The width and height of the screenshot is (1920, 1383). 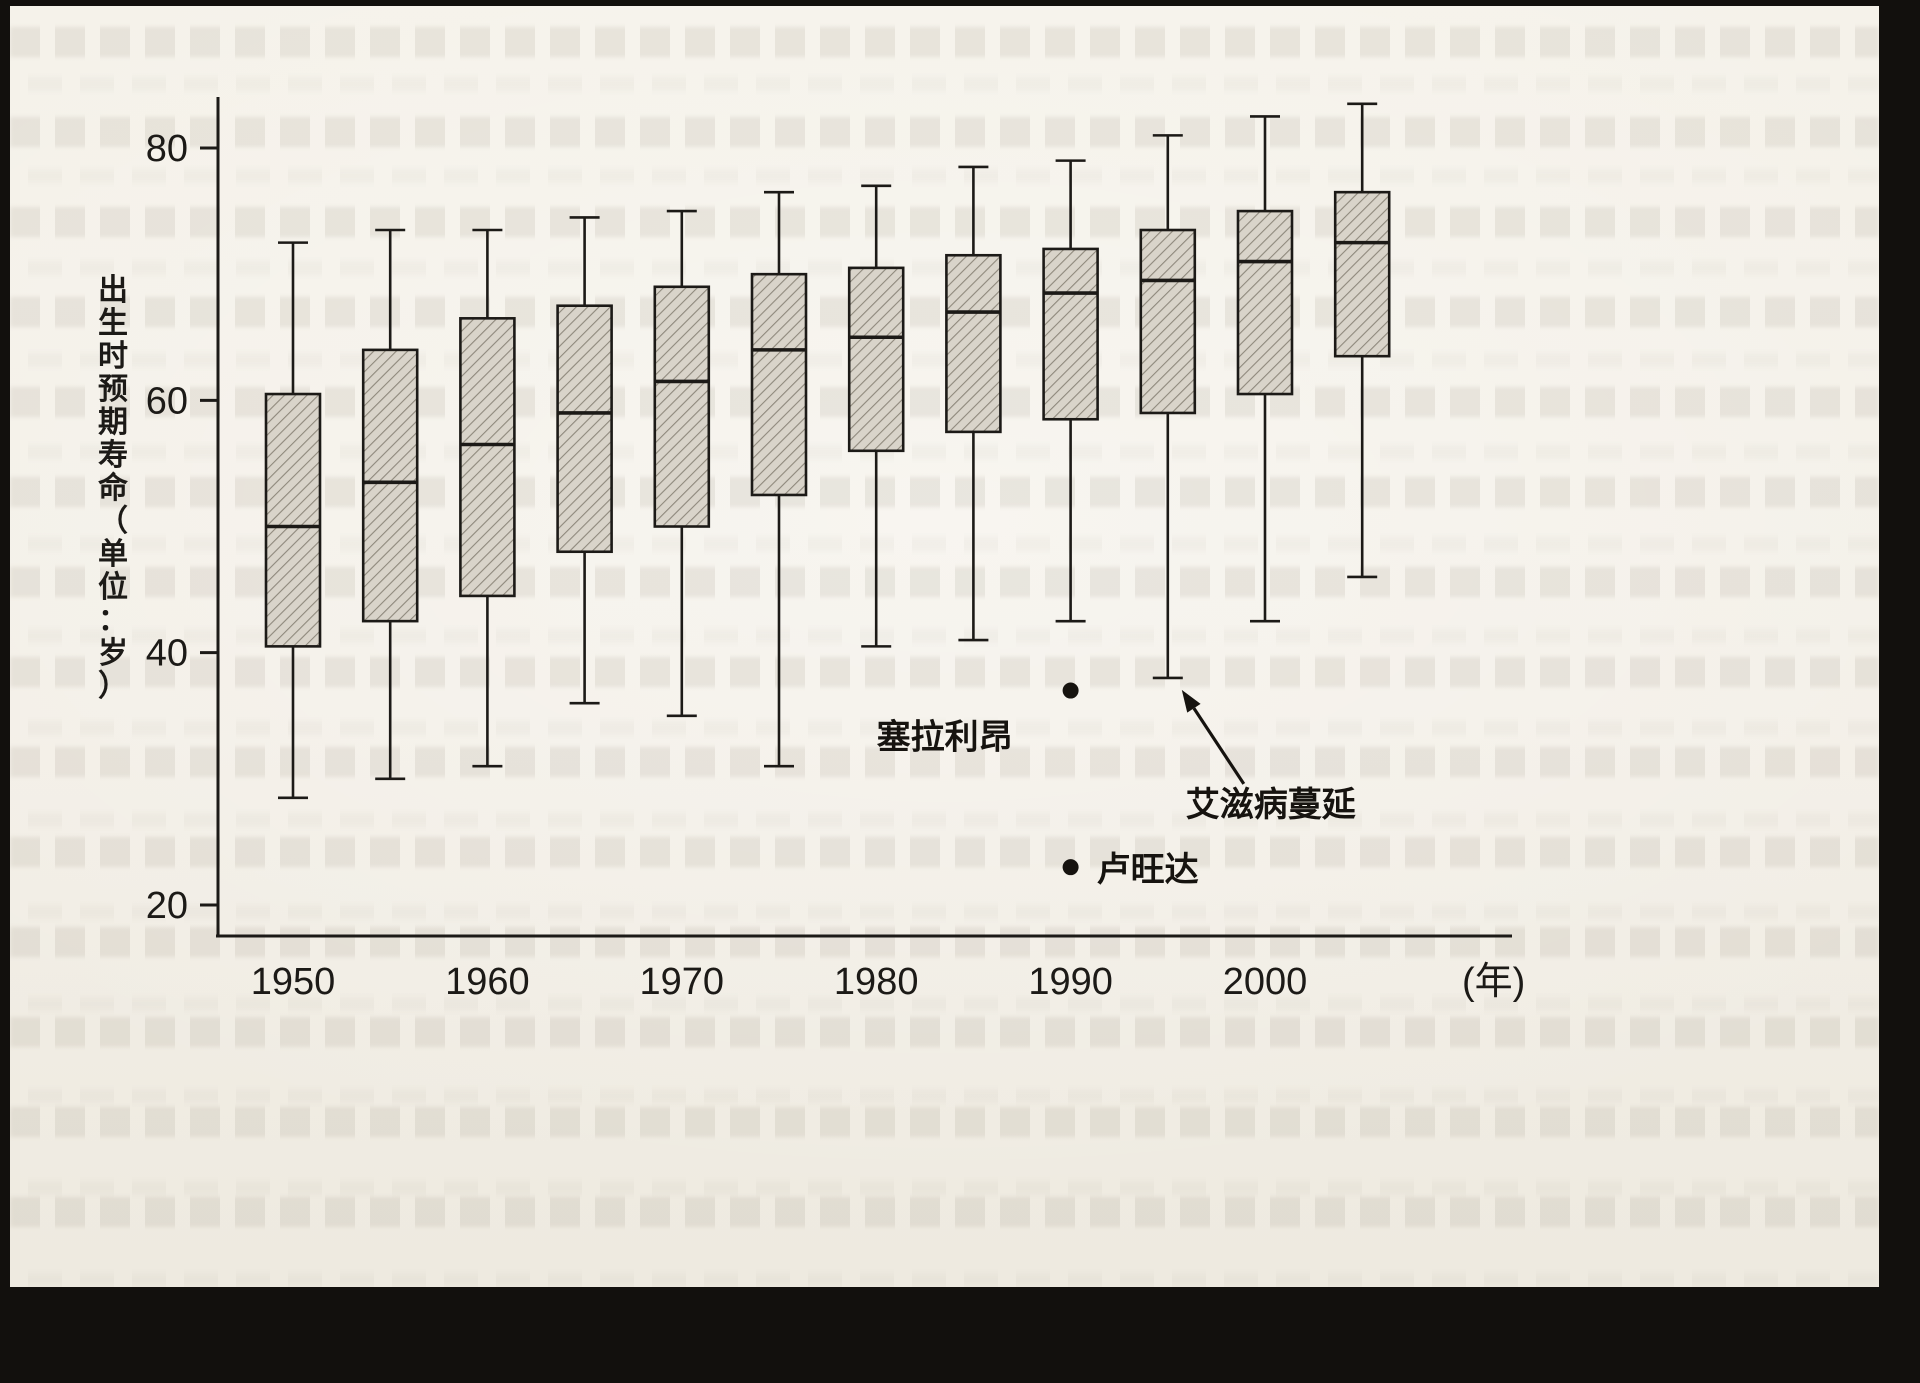 What do you see at coordinates (113, 323) in the screenshot?
I see `y-axis-title-char: 生` at bounding box center [113, 323].